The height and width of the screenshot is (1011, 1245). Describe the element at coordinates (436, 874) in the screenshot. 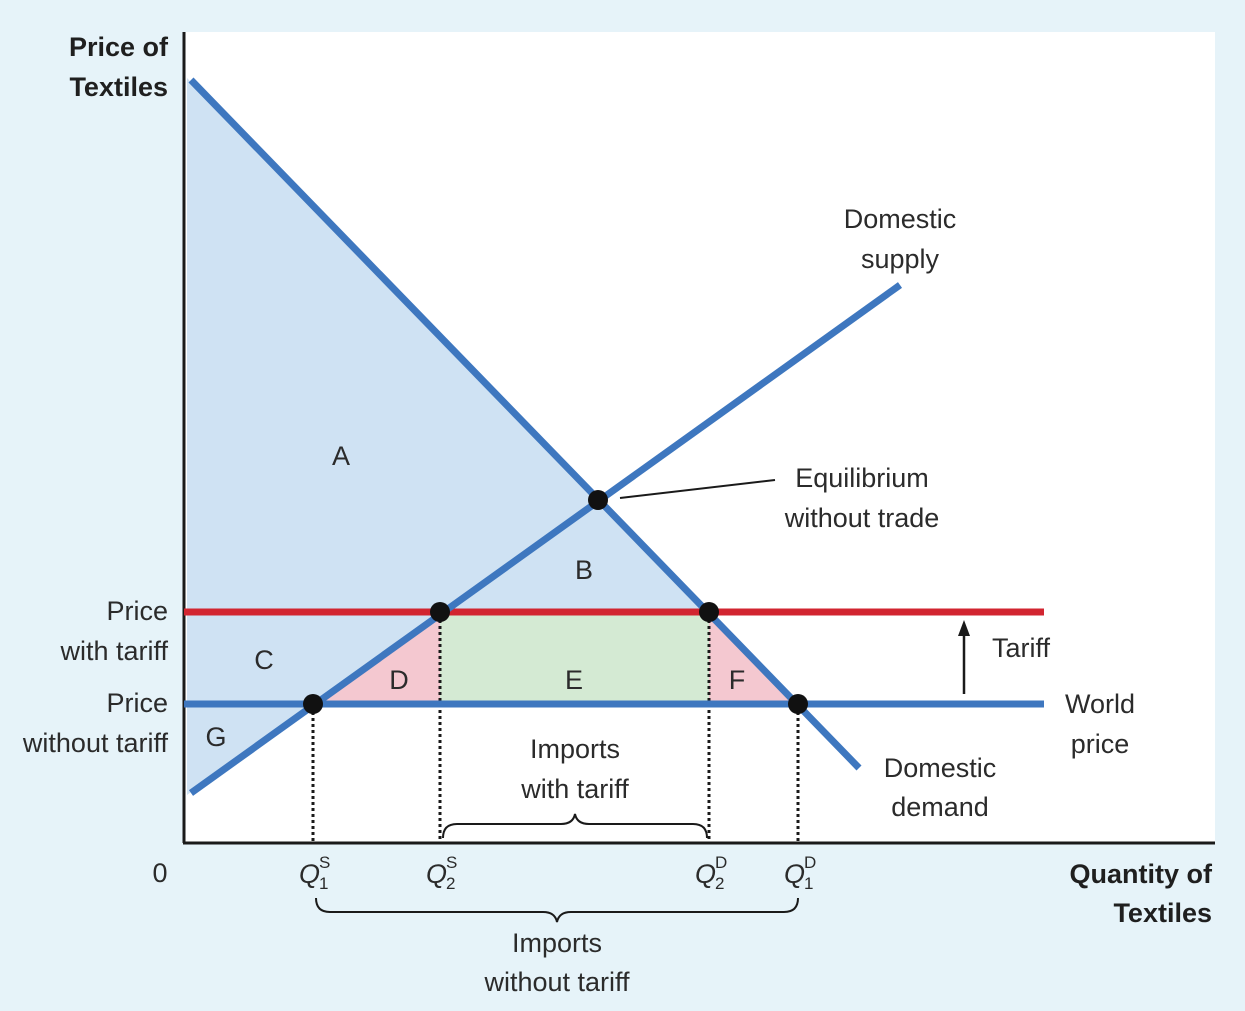

I see `q2s-q: Q` at that location.